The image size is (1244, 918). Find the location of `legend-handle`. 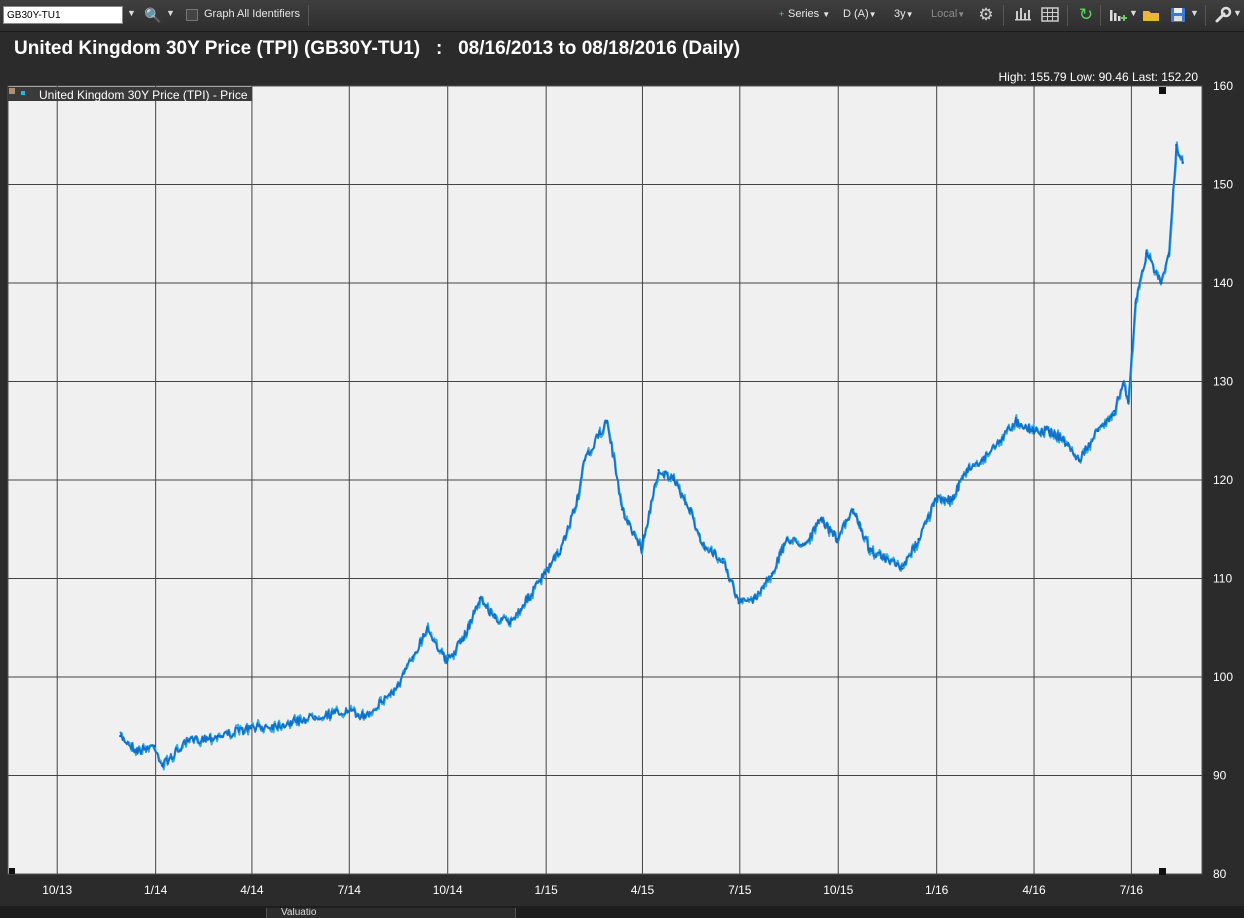

legend-handle is located at coordinates (12, 91).